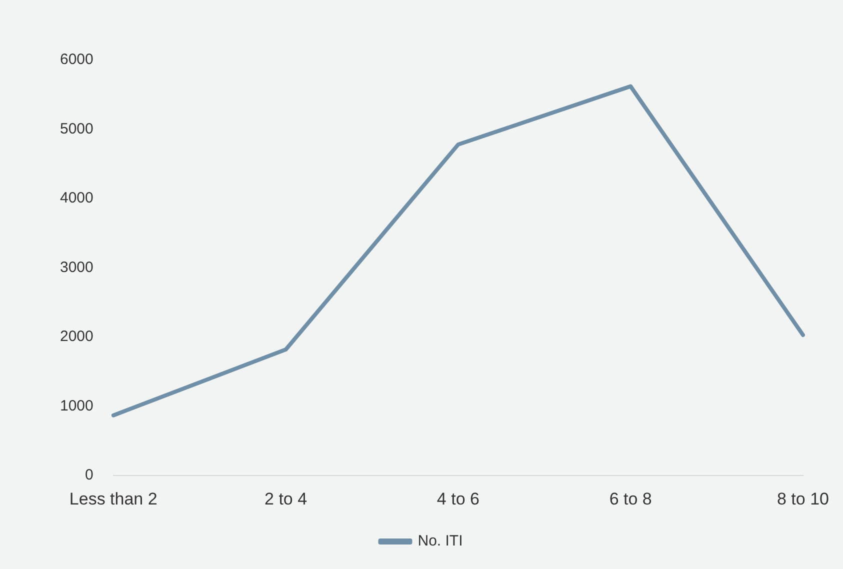 This screenshot has height=569, width=843. Describe the element at coordinates (77, 198) in the screenshot. I see `y-tick-label: 4000` at that location.